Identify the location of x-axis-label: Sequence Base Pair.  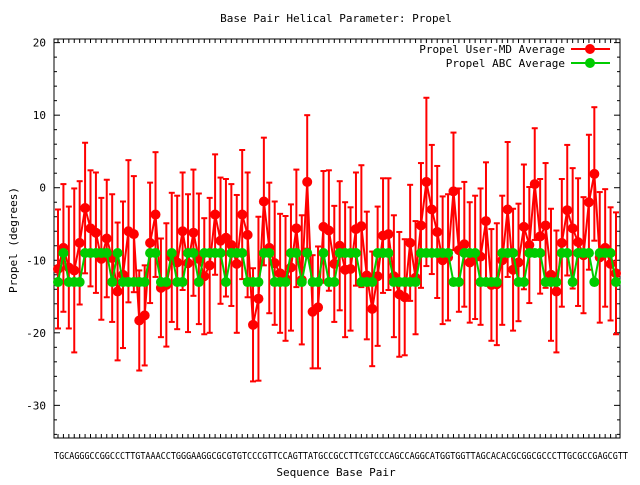
(336, 472).